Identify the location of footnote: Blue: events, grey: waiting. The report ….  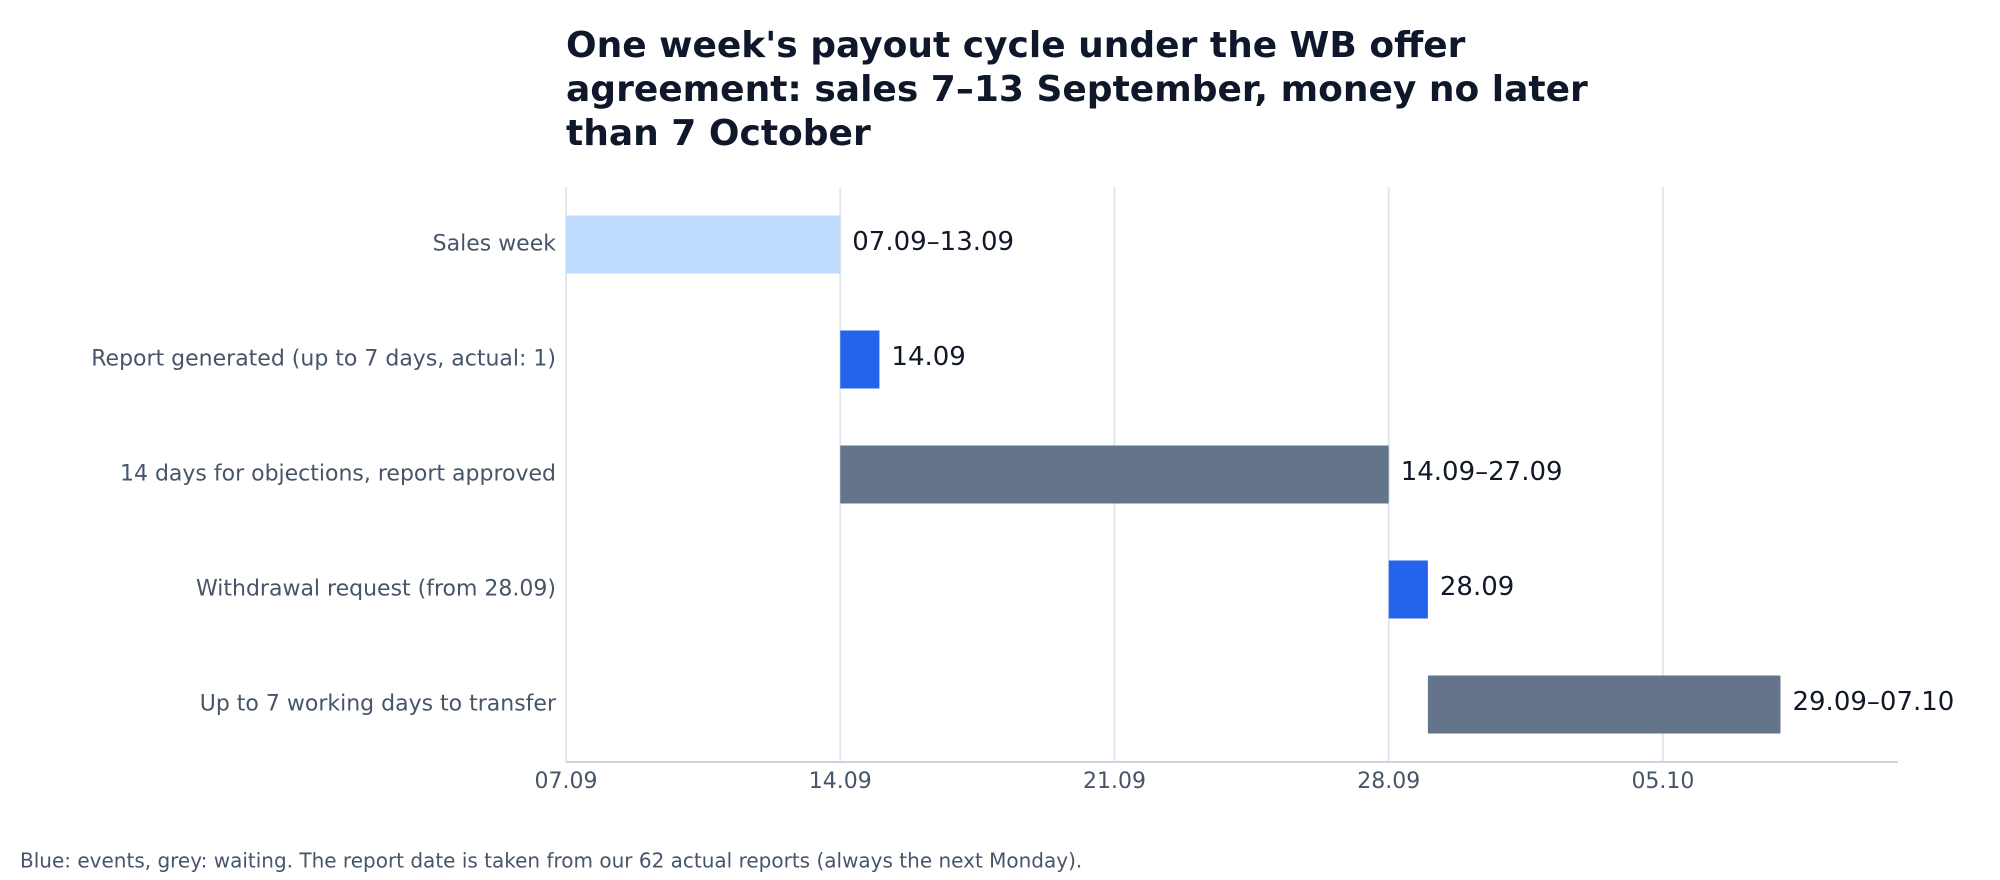
(551, 861).